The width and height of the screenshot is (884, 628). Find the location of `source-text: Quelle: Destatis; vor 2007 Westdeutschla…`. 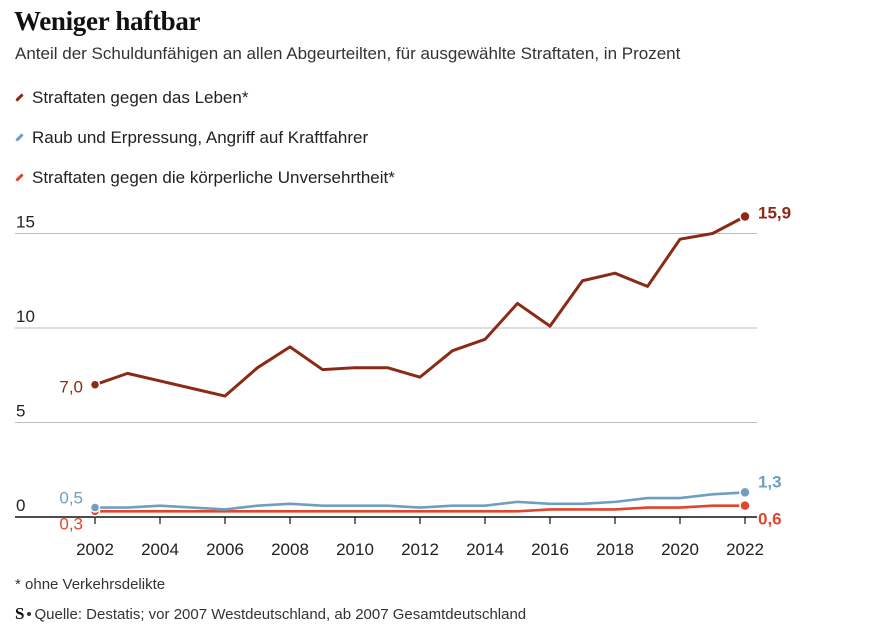

source-text: Quelle: Destatis; vor 2007 Westdeutschla… is located at coordinates (280, 614).